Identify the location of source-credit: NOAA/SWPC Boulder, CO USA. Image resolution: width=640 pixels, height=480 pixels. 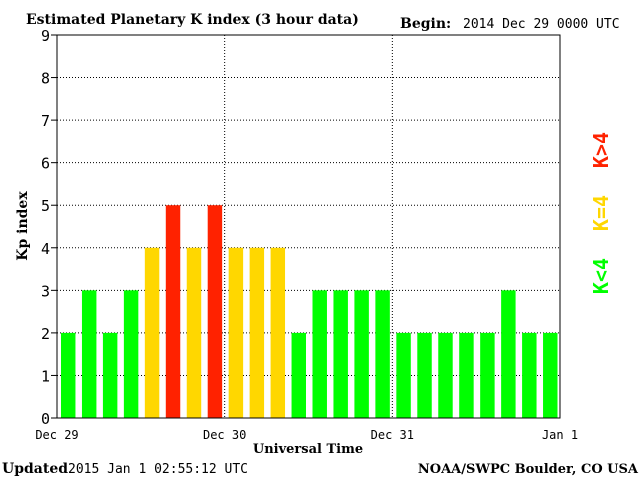
(528, 469).